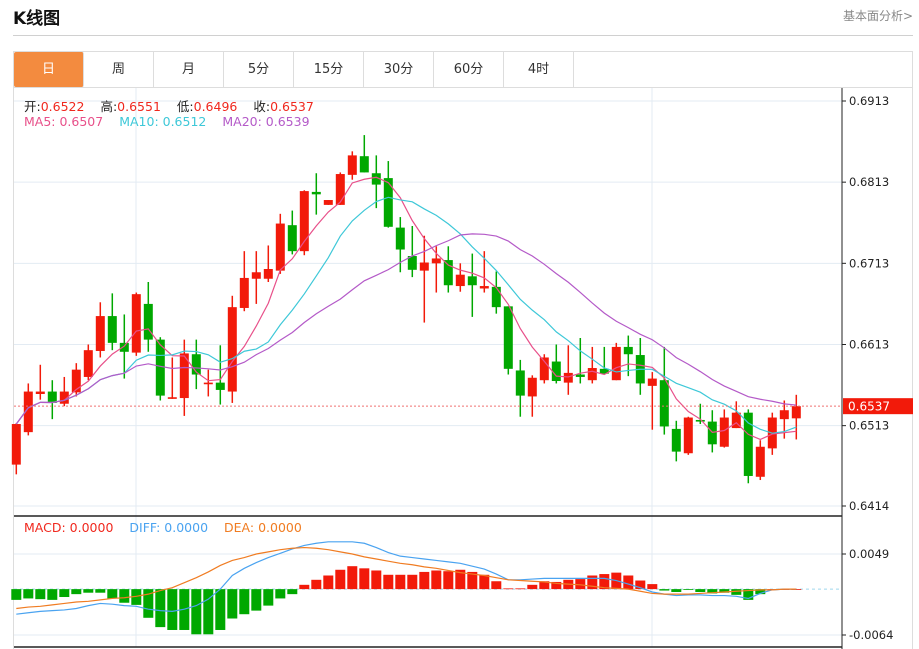  What do you see at coordinates (266, 121) in the screenshot?
I see `ma20-value: MA20: 0.6539` at bounding box center [266, 121].